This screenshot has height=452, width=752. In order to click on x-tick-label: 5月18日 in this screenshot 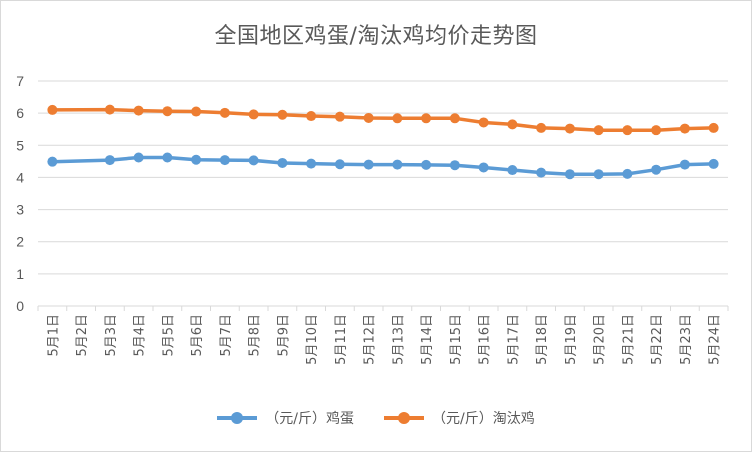, I will do `click(542, 339)`.